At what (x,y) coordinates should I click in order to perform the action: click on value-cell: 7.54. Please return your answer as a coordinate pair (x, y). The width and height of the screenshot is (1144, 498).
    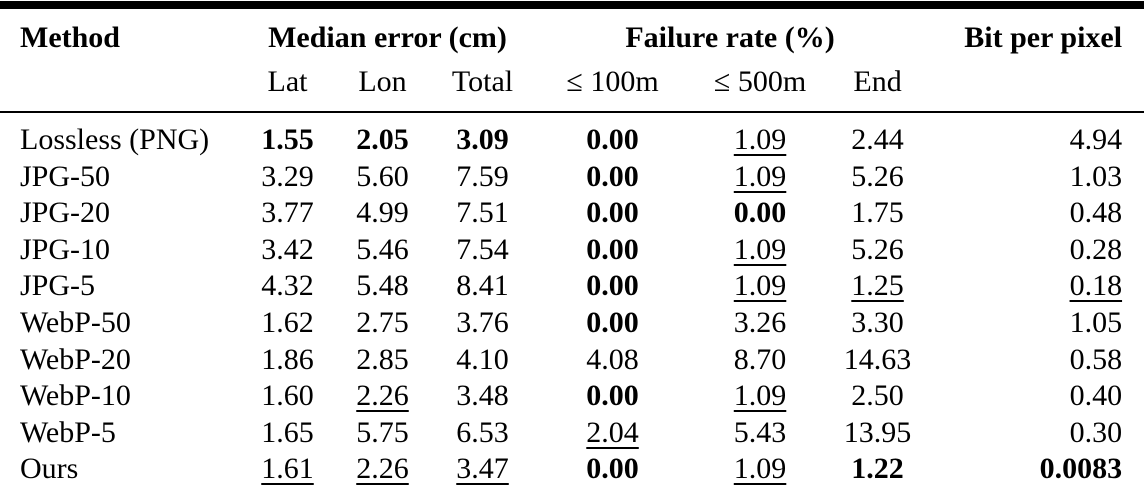
    Looking at the image, I should click on (482, 250).